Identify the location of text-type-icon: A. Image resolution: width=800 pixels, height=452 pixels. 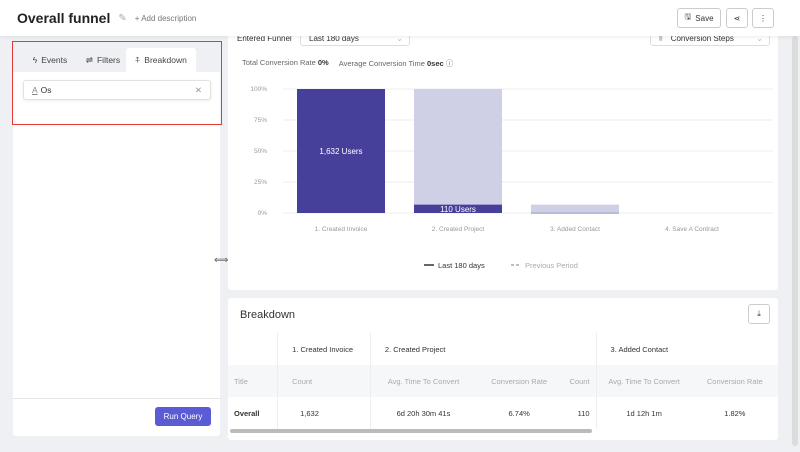
(35, 90).